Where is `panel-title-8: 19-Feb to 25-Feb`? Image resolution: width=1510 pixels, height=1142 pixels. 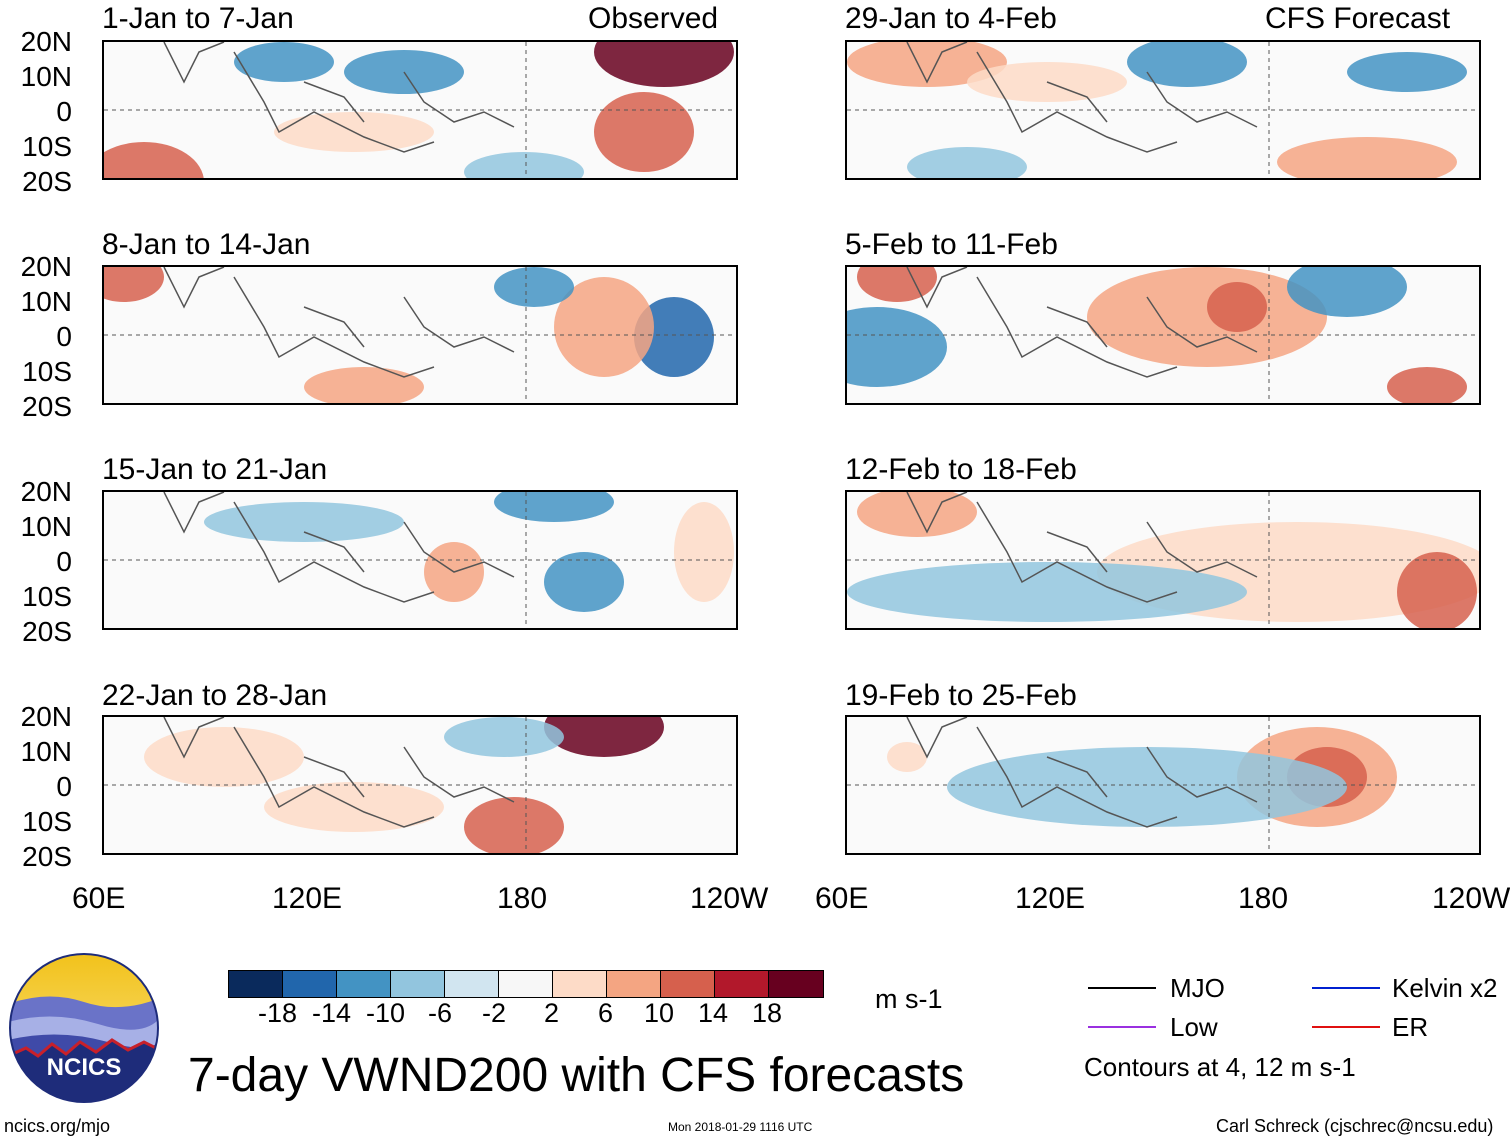
panel-title-8: 19-Feb to 25-Feb is located at coordinates (961, 695).